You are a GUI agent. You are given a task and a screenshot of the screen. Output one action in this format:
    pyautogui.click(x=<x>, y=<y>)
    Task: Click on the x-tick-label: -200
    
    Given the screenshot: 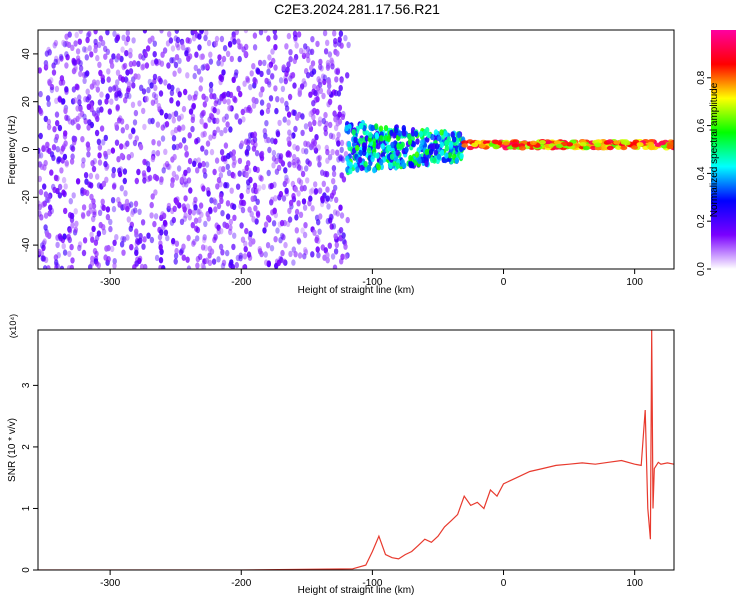 What is the action you would take?
    pyautogui.click(x=241, y=282)
    